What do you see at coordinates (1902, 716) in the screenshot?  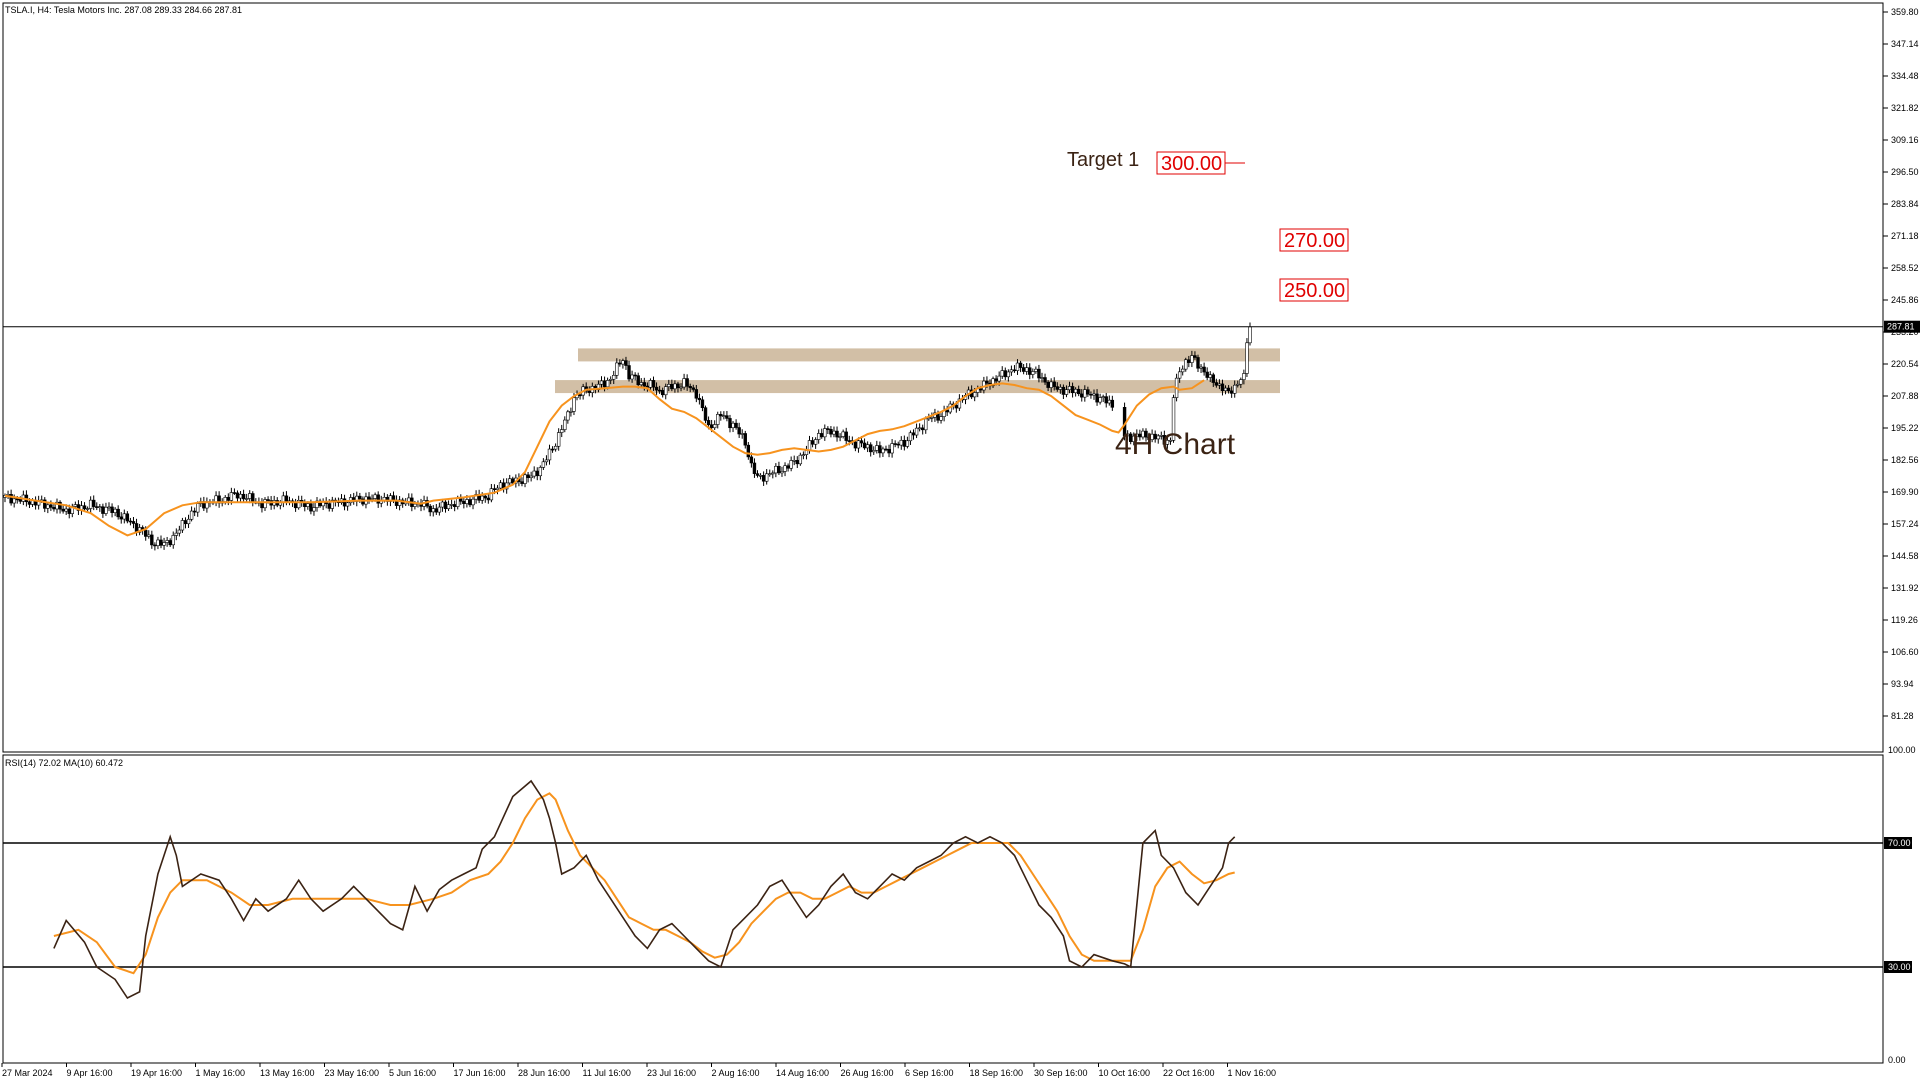 I see `price-tick-label: 81.28` at bounding box center [1902, 716].